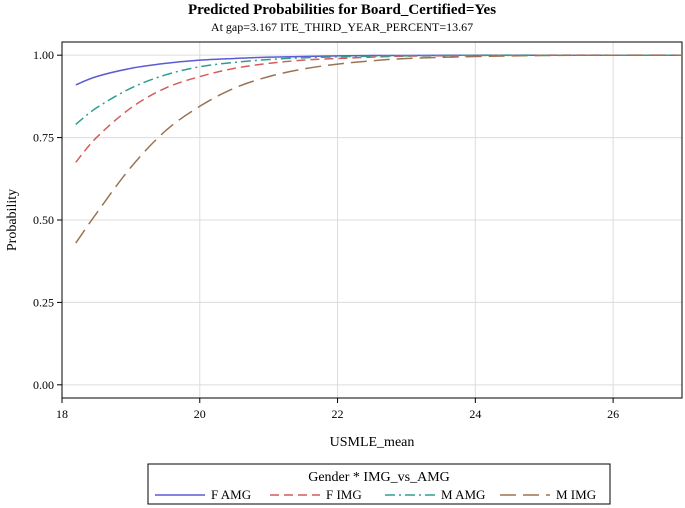 Image resolution: width=685 pixels, height=508 pixels. I want to click on y-tick-label: 0.00, so click(43, 385).